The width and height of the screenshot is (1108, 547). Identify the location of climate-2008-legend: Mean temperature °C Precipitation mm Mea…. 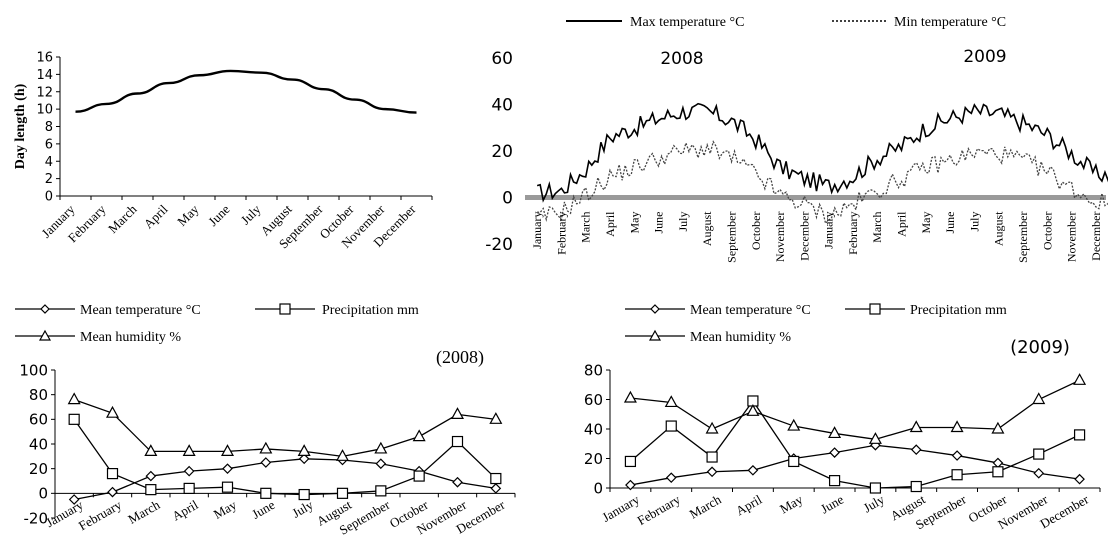
(217, 324).